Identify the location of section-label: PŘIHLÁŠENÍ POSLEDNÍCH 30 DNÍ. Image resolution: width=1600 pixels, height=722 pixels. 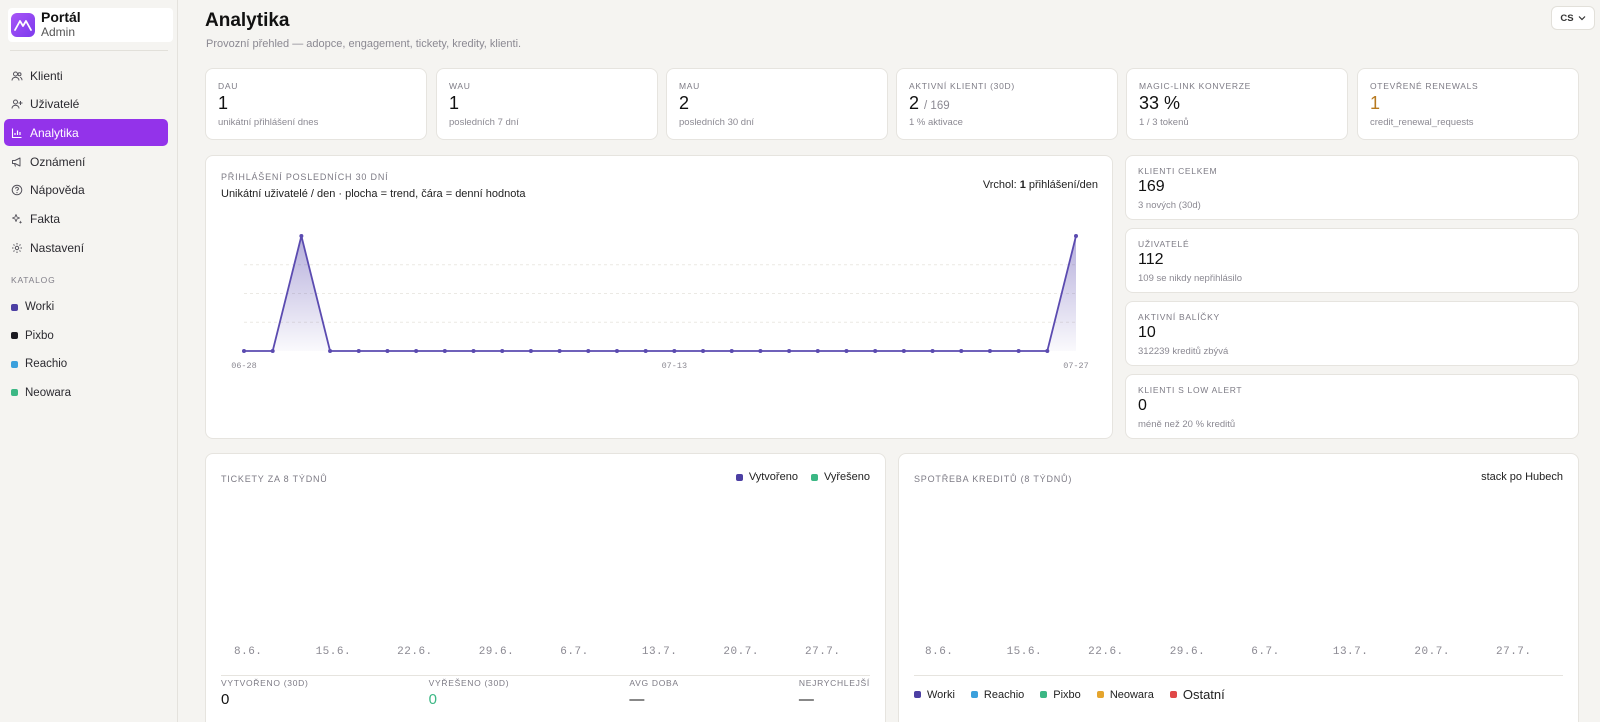
(305, 177).